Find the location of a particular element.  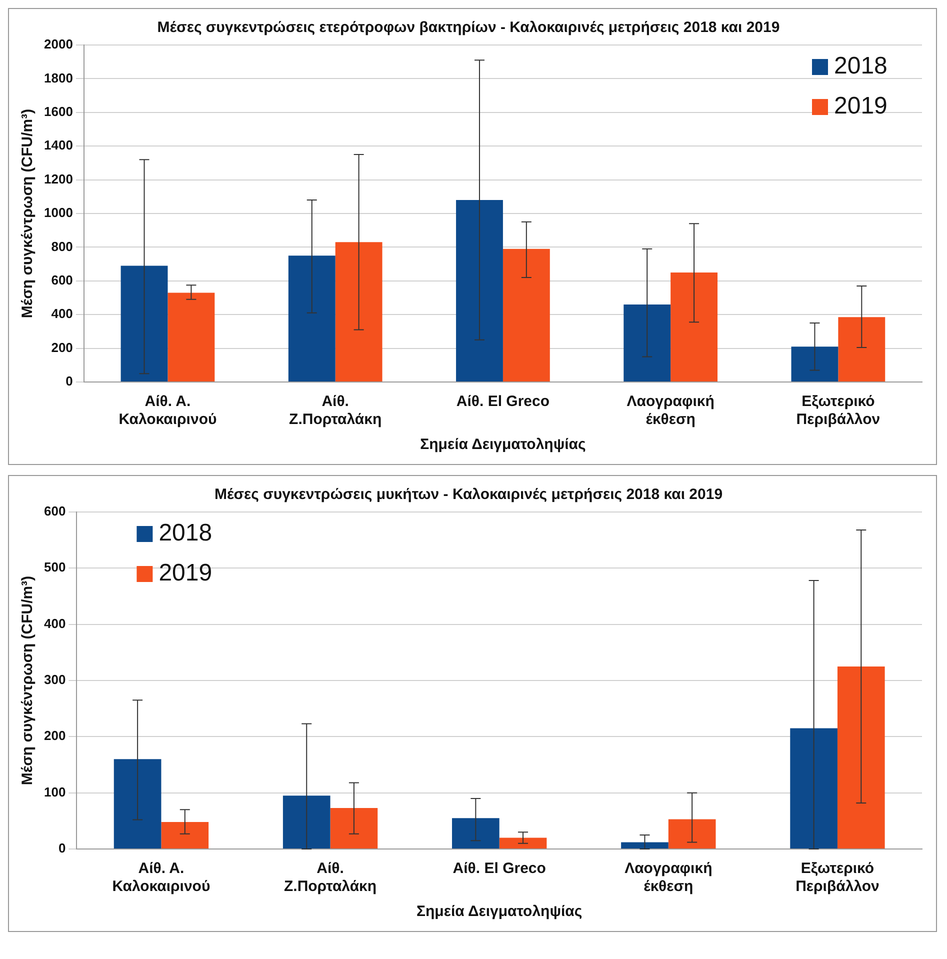

y-tick-label: 1200 is located at coordinates (58, 178).